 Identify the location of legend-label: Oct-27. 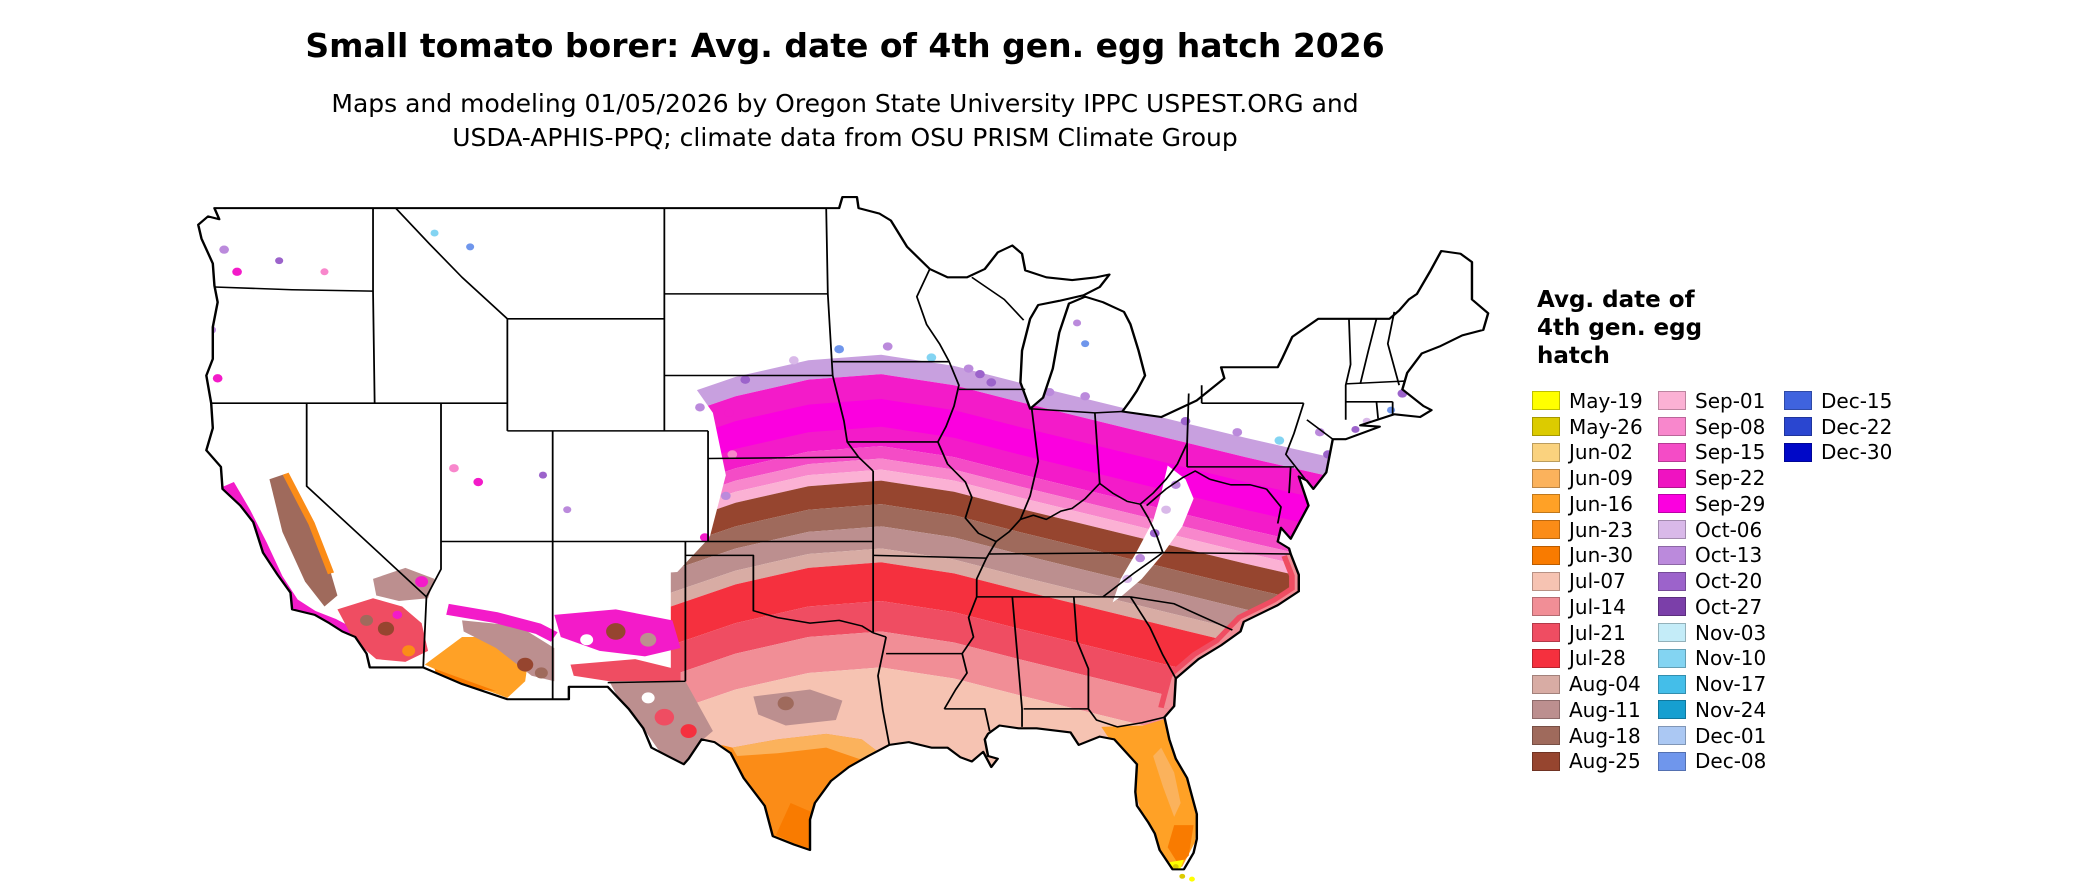
(1729, 606).